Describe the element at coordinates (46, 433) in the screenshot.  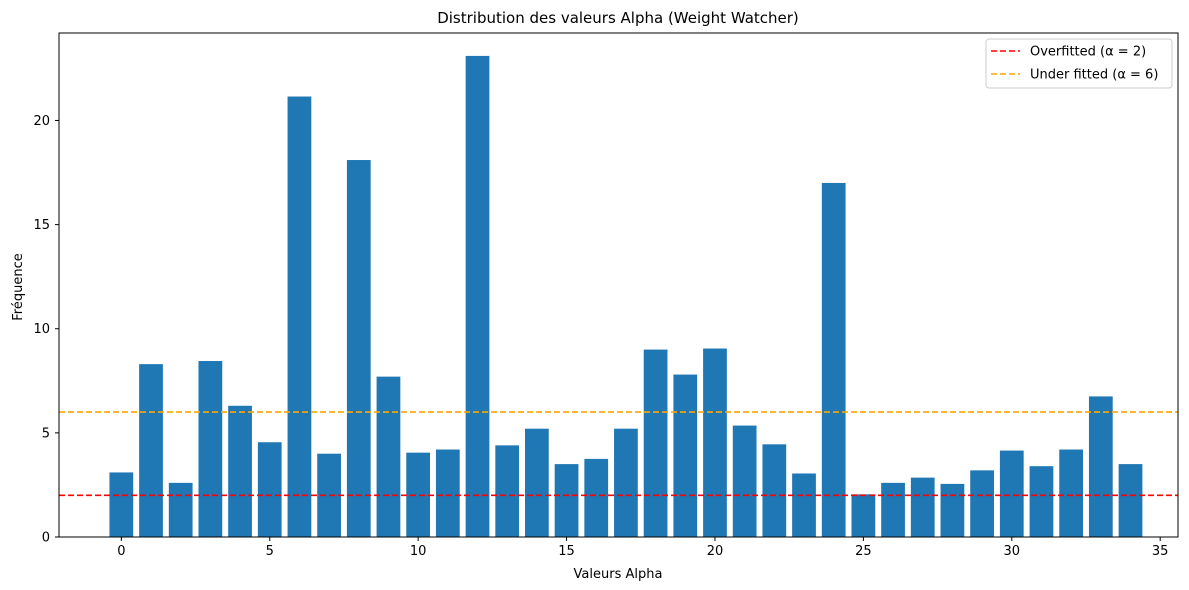
I see `y-tick-label: 5` at that location.